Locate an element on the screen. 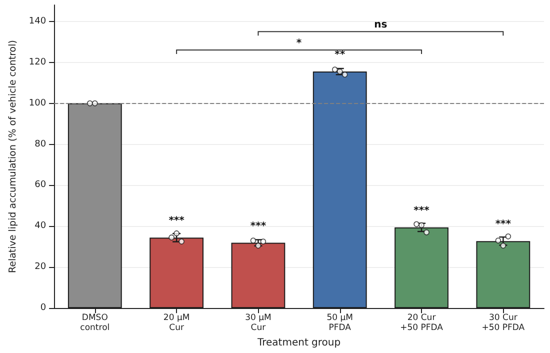  annotation: ns is located at coordinates (381, 25).